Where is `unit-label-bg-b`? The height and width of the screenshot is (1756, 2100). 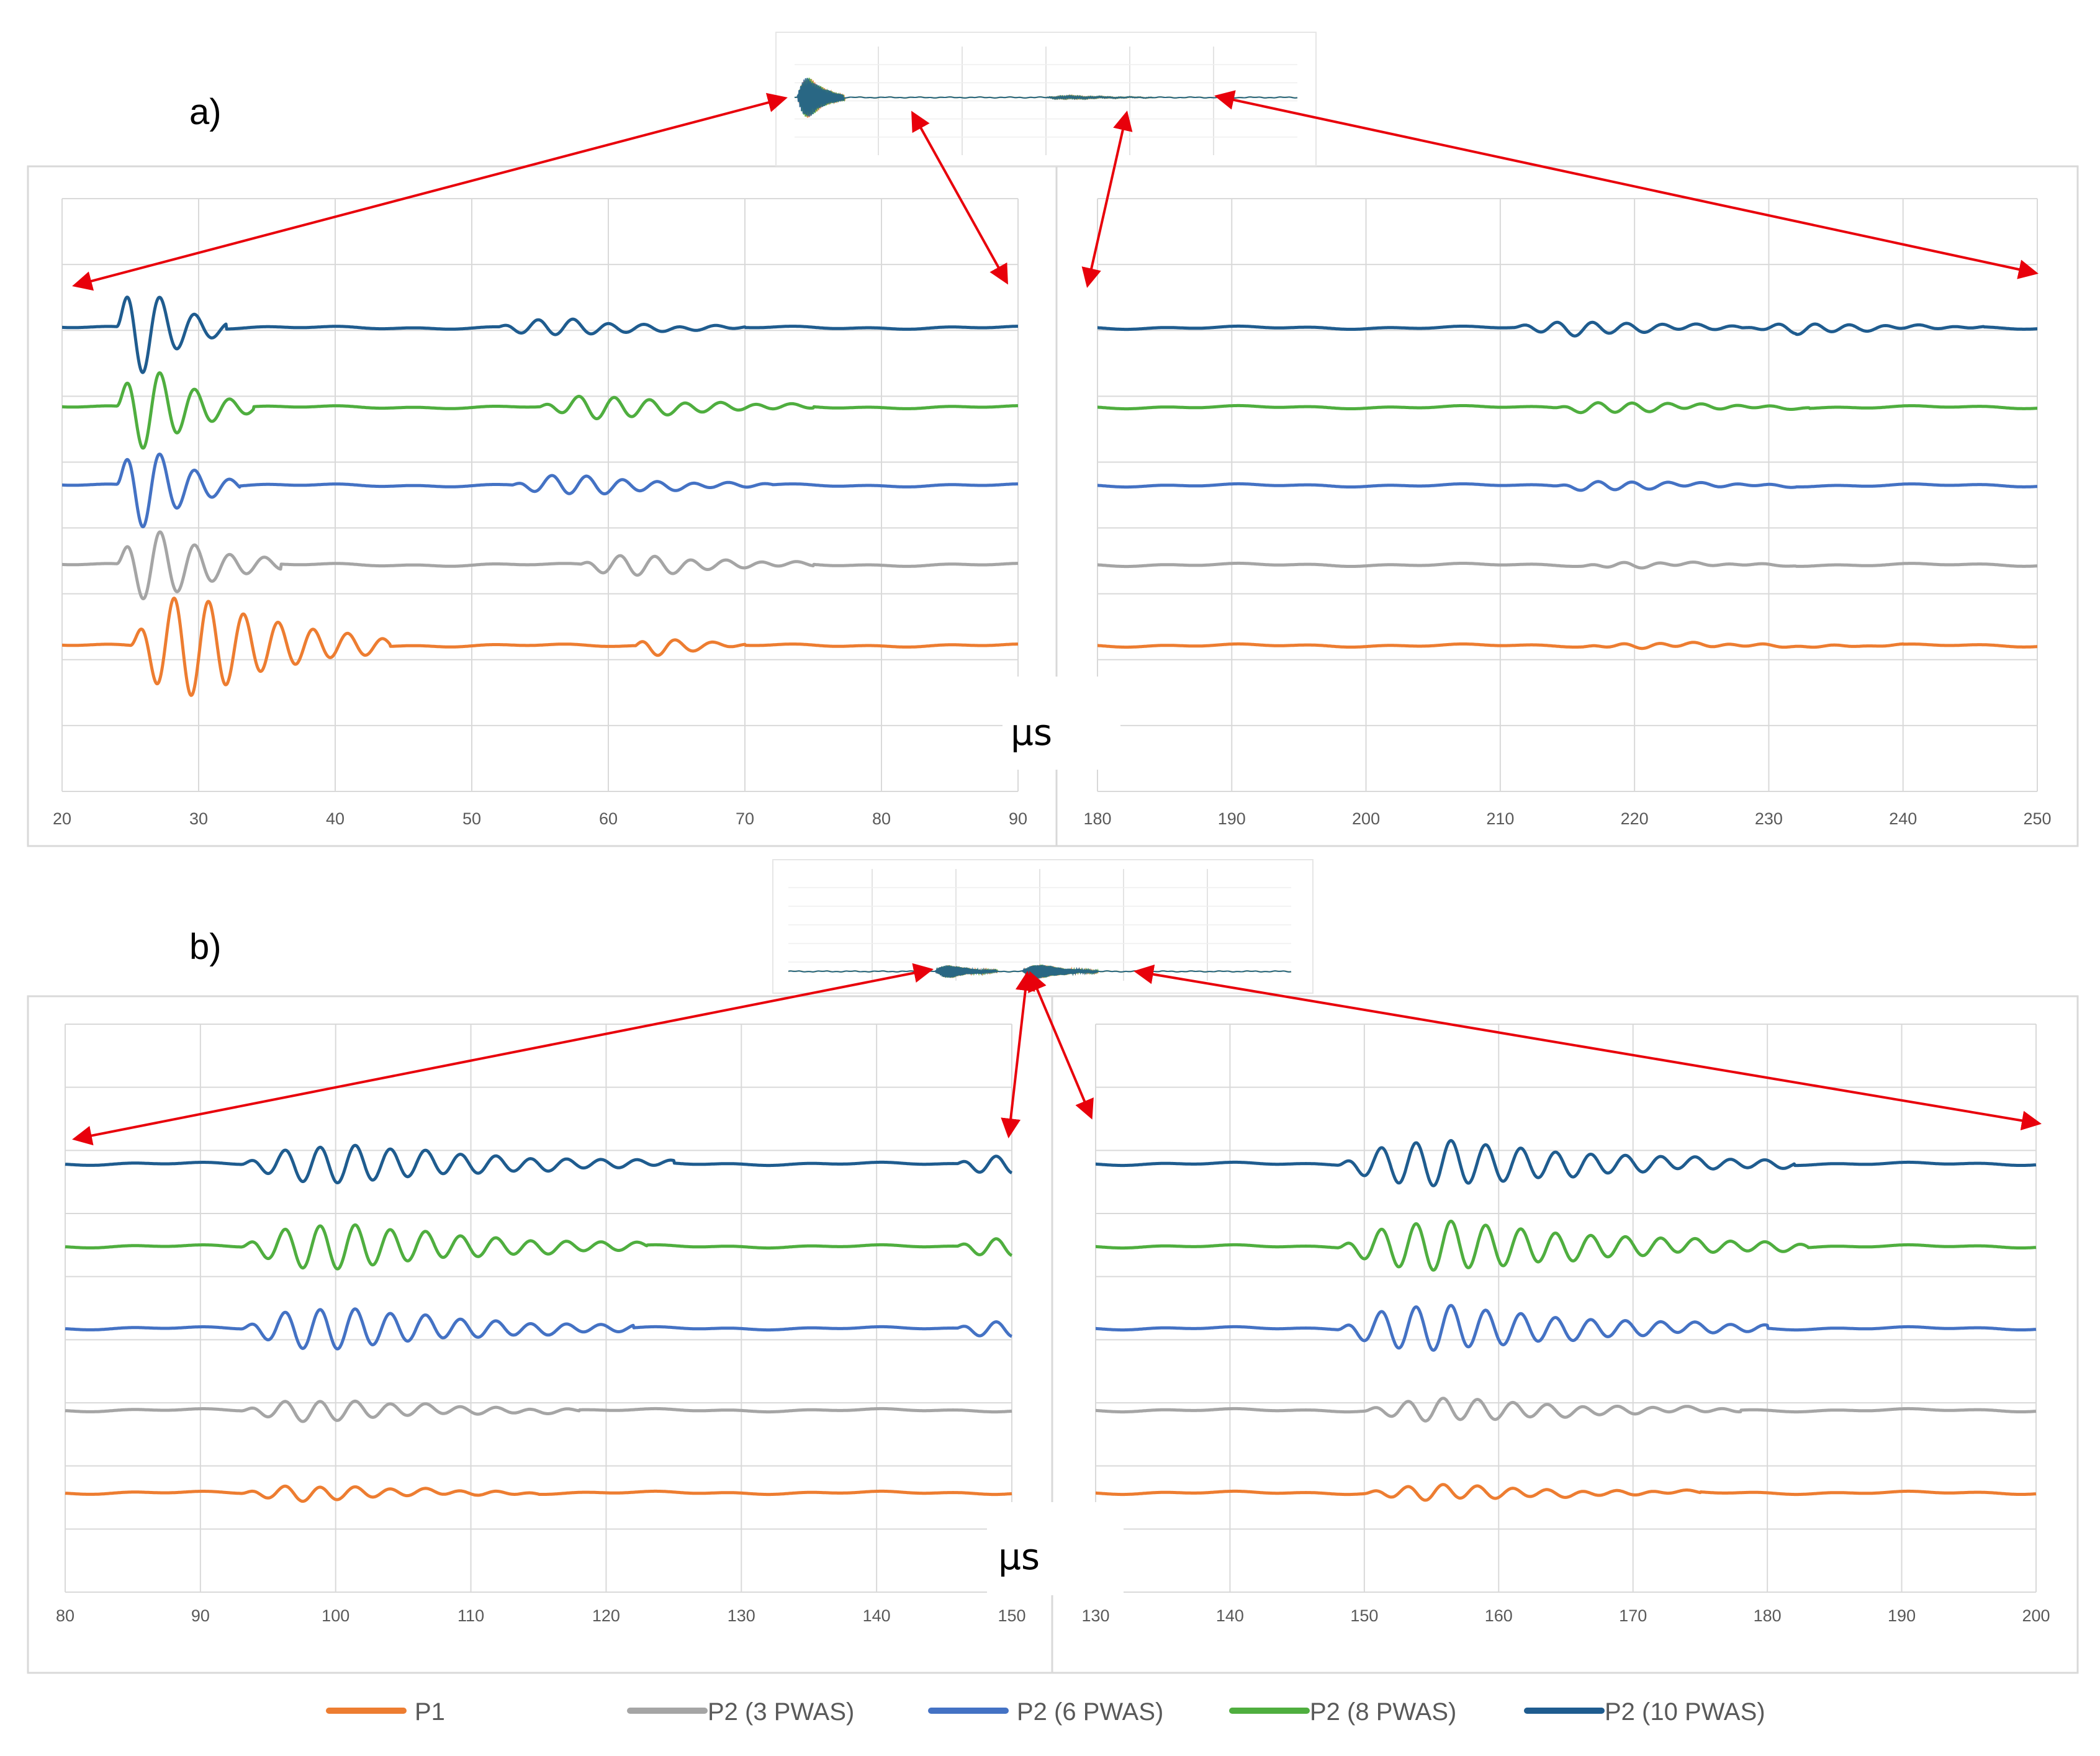
unit-label-bg-b is located at coordinates (1055, 1548).